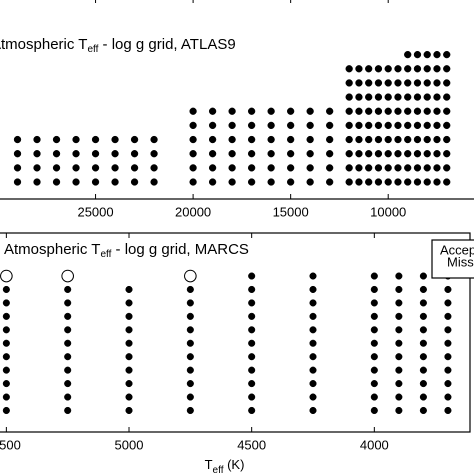  What do you see at coordinates (237, 199) in the screenshot?
I see `plot-frame` at bounding box center [237, 199].